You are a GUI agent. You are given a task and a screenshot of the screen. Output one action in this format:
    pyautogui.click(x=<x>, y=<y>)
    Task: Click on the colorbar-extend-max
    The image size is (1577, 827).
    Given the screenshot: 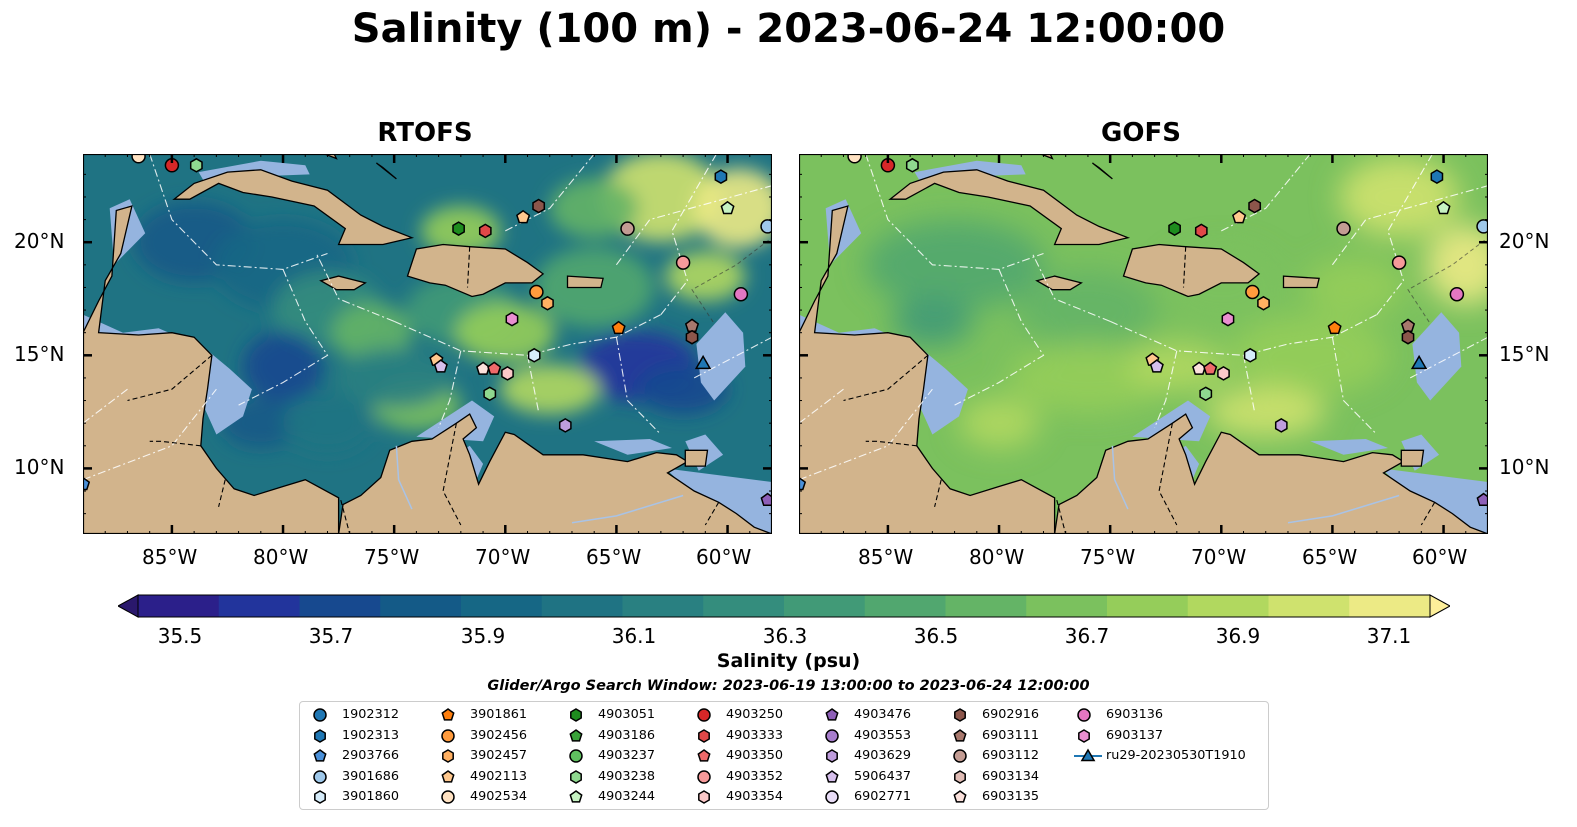 What is the action you would take?
    pyautogui.click(x=1439, y=606)
    